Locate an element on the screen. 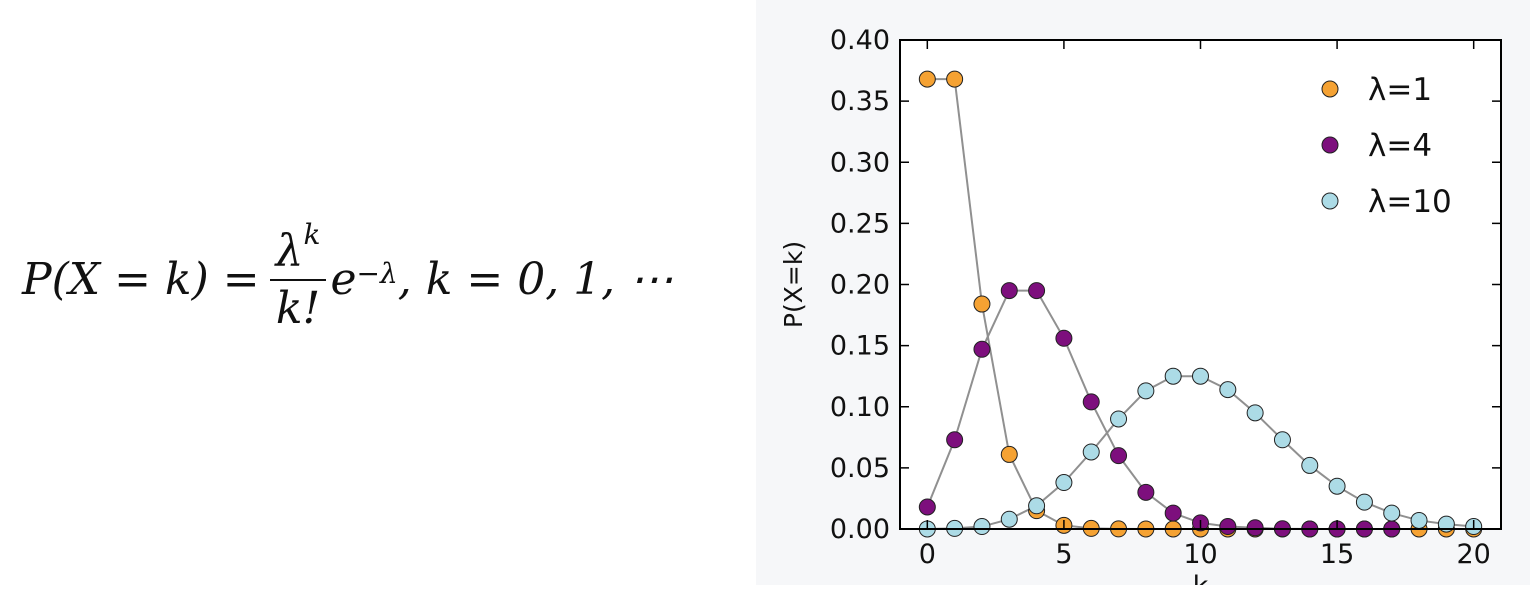 The height and width of the screenshot is (589, 1530). data-point-series2-k7 is located at coordinates (1119, 419).